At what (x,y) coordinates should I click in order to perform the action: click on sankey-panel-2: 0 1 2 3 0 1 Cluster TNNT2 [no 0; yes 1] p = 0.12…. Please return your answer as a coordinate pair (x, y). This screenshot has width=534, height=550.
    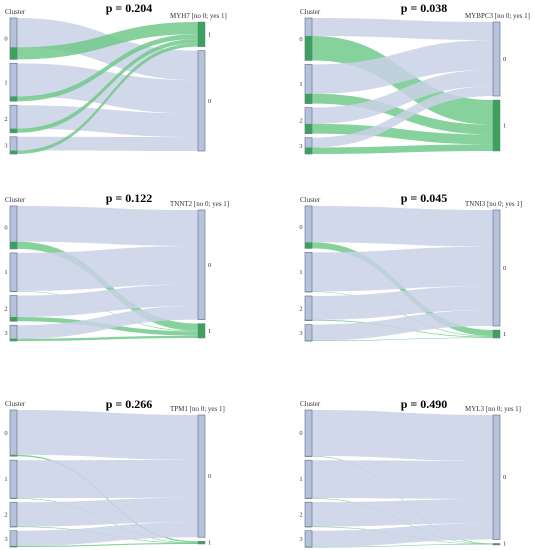
    Looking at the image, I should click on (116, 266).